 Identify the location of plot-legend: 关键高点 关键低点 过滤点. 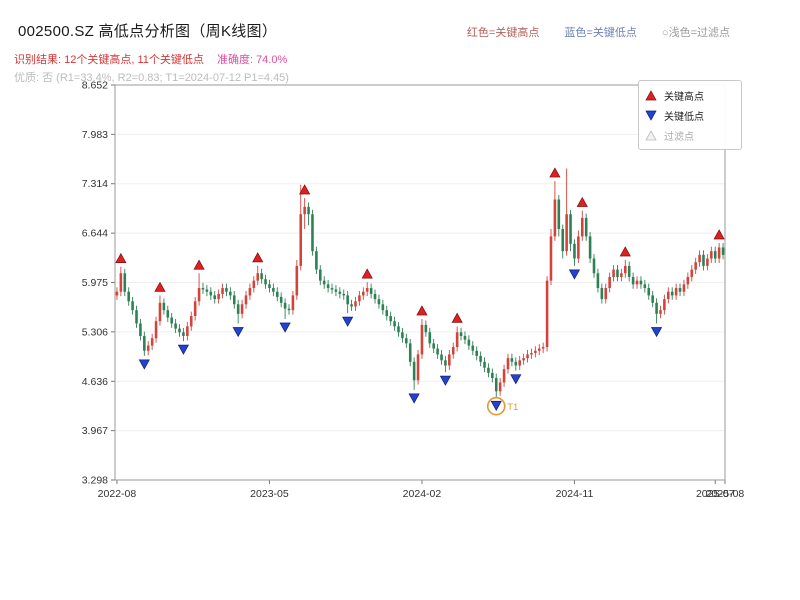
(690, 115).